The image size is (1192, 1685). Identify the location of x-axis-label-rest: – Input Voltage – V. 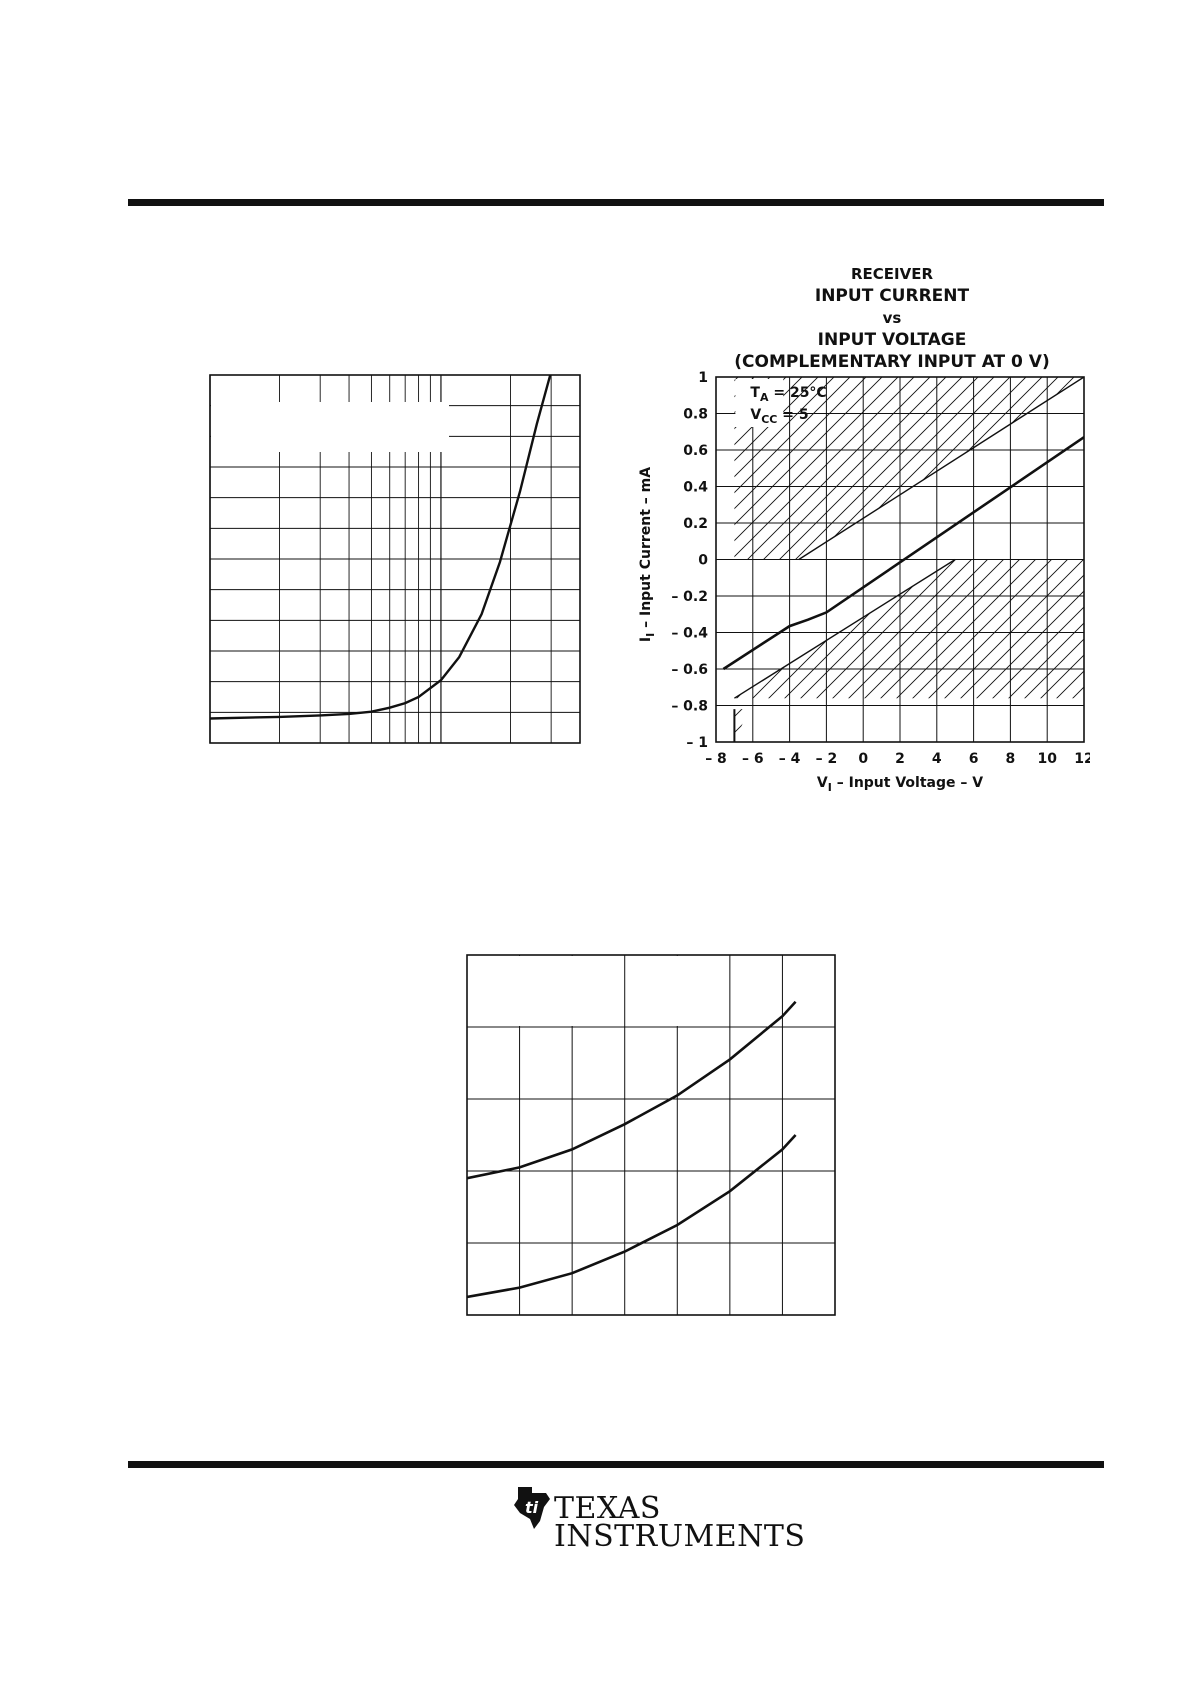
(907, 783).